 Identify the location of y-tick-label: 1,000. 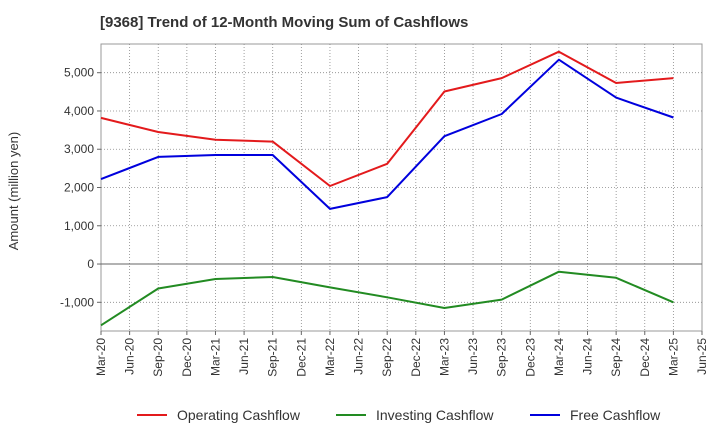
(79, 226).